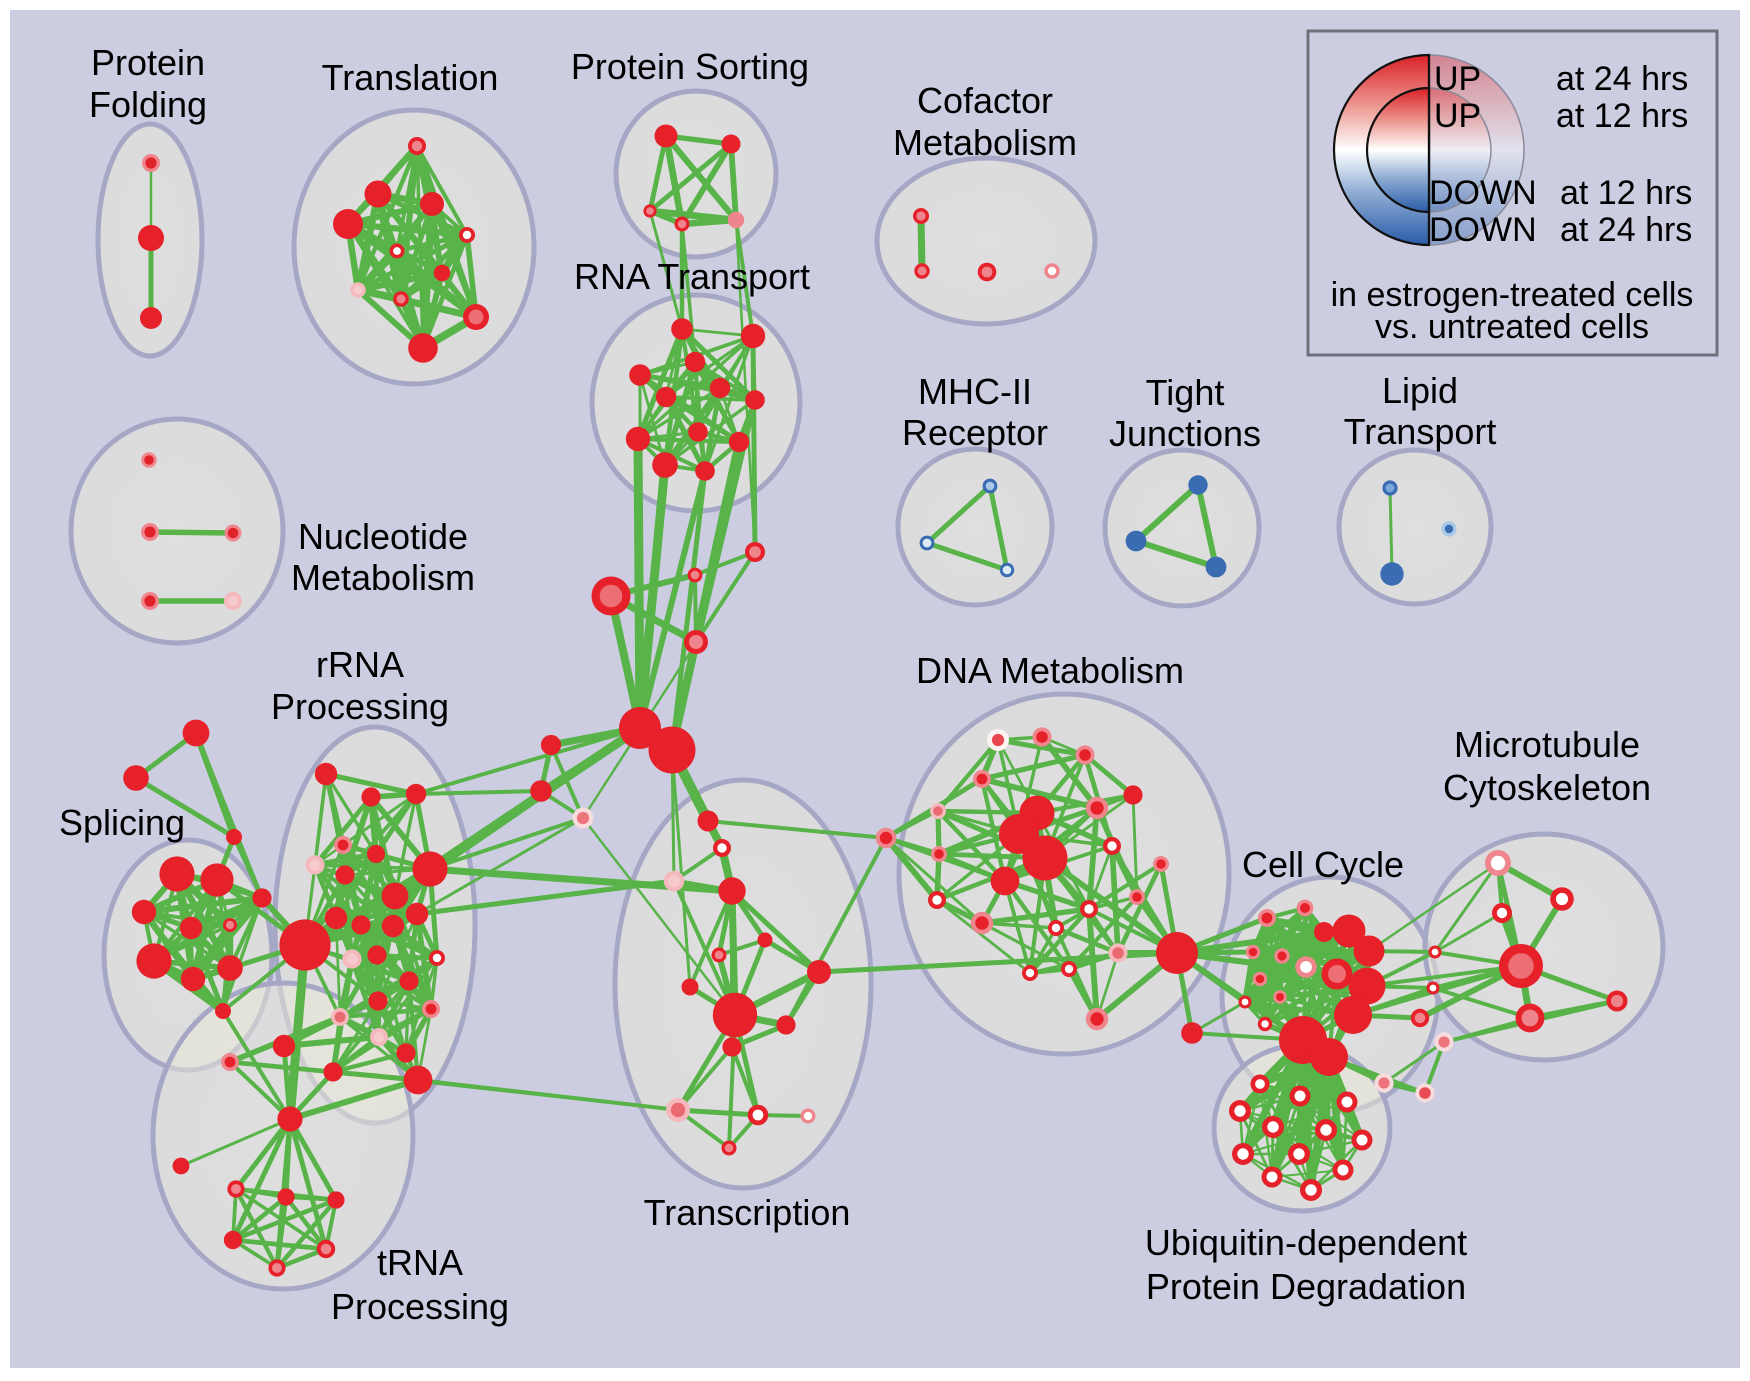 This screenshot has width=1750, height=1381. I want to click on svg-text: Nucleotide, so click(383, 536).